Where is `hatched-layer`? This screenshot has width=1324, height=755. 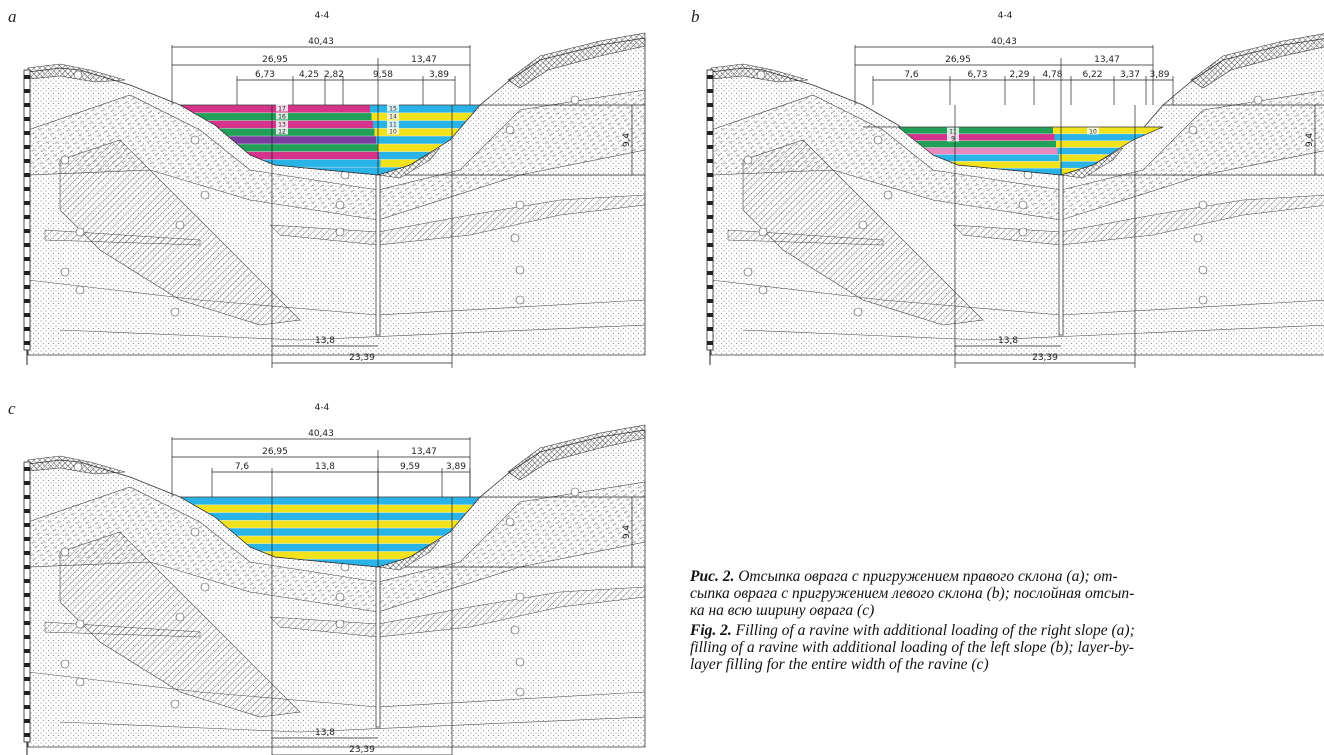 hatched-layer is located at coordinates (180, 624).